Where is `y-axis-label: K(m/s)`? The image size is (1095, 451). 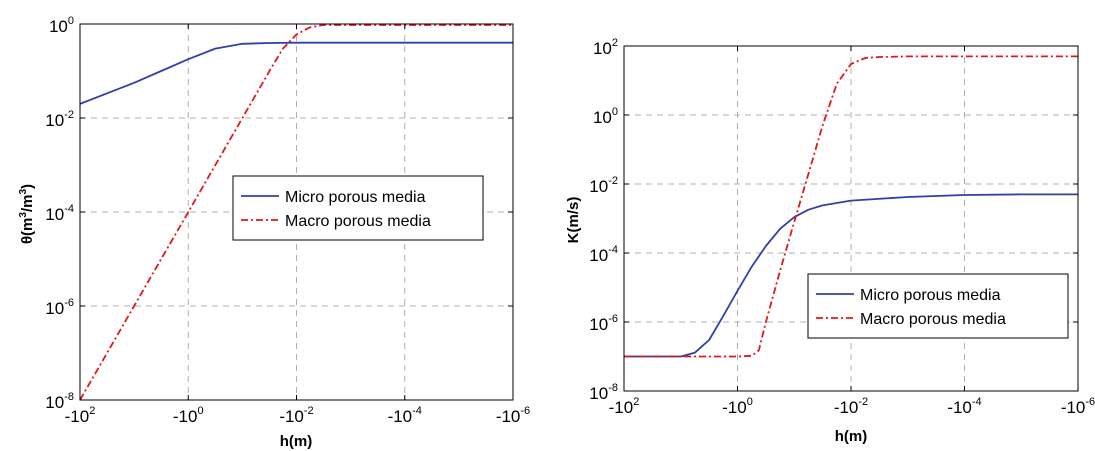
y-axis-label: K(m/s) is located at coordinates (573, 220).